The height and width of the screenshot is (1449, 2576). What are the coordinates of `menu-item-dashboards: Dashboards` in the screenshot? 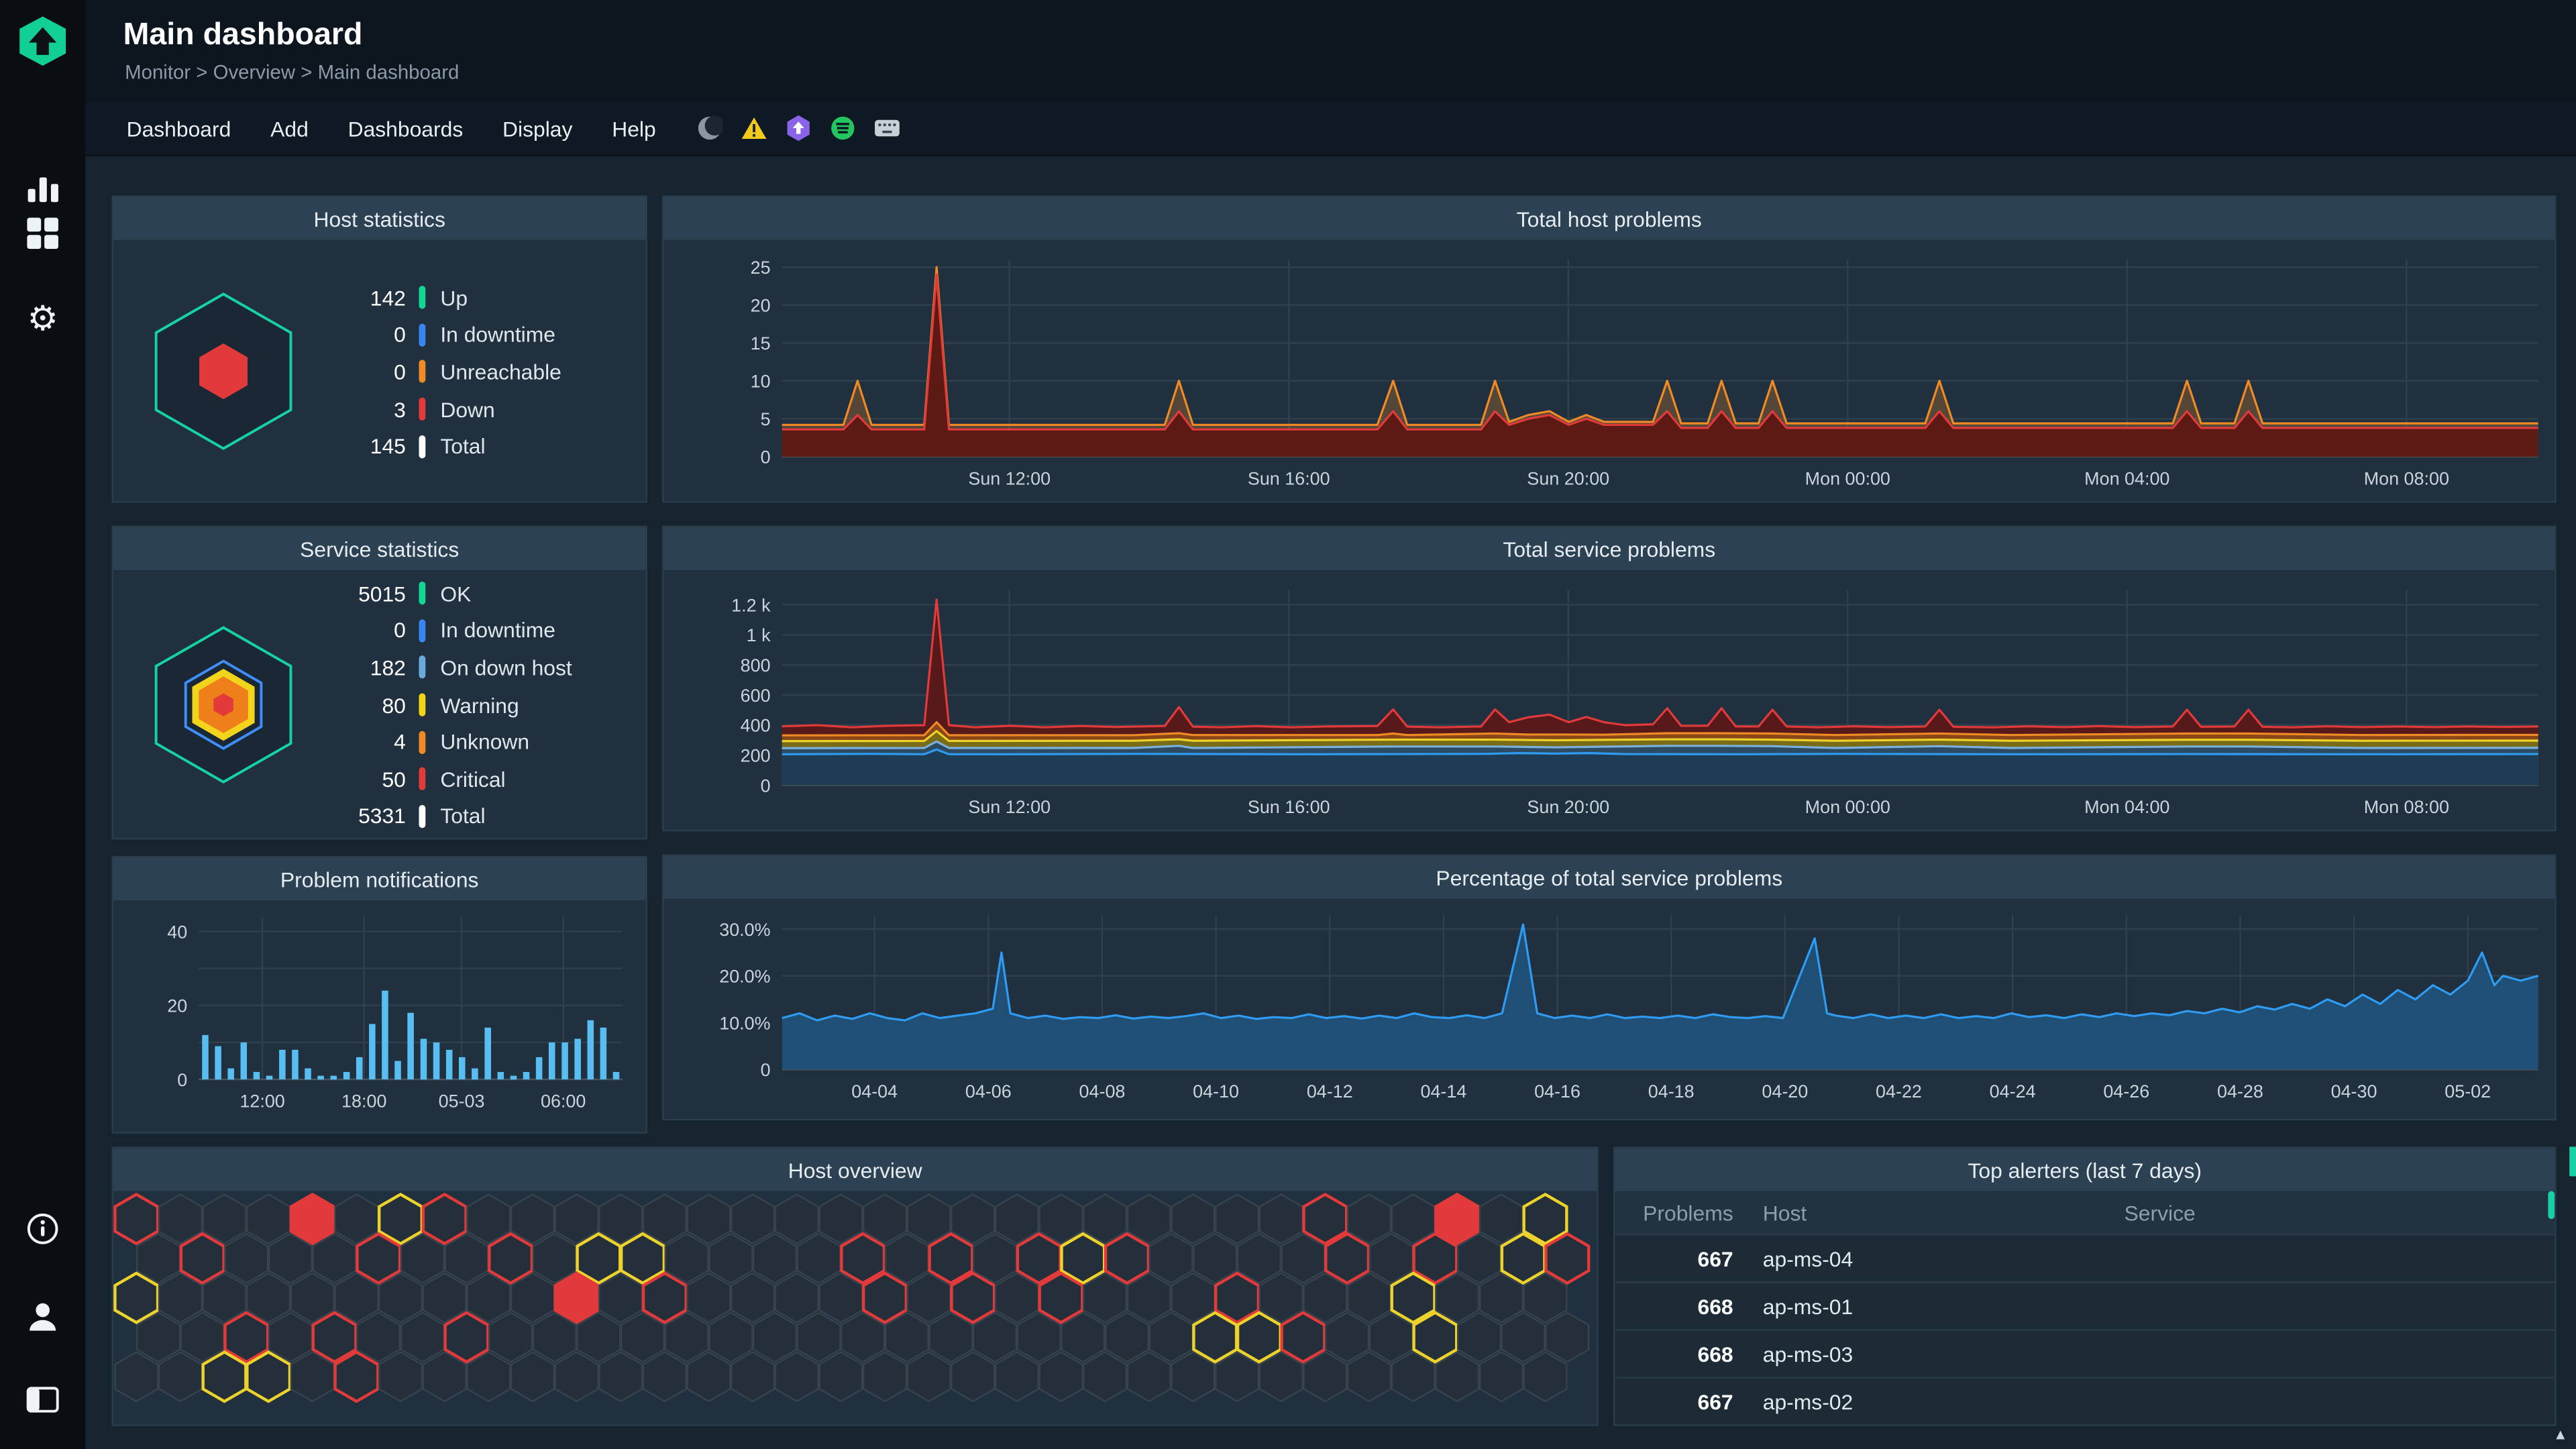 It's located at (405, 128).